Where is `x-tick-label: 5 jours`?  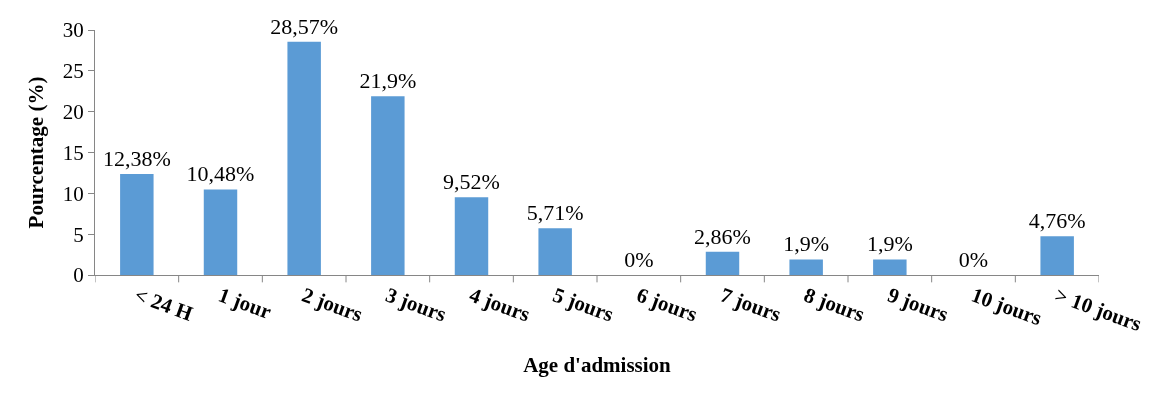
x-tick-label: 5 jours is located at coordinates (583, 304).